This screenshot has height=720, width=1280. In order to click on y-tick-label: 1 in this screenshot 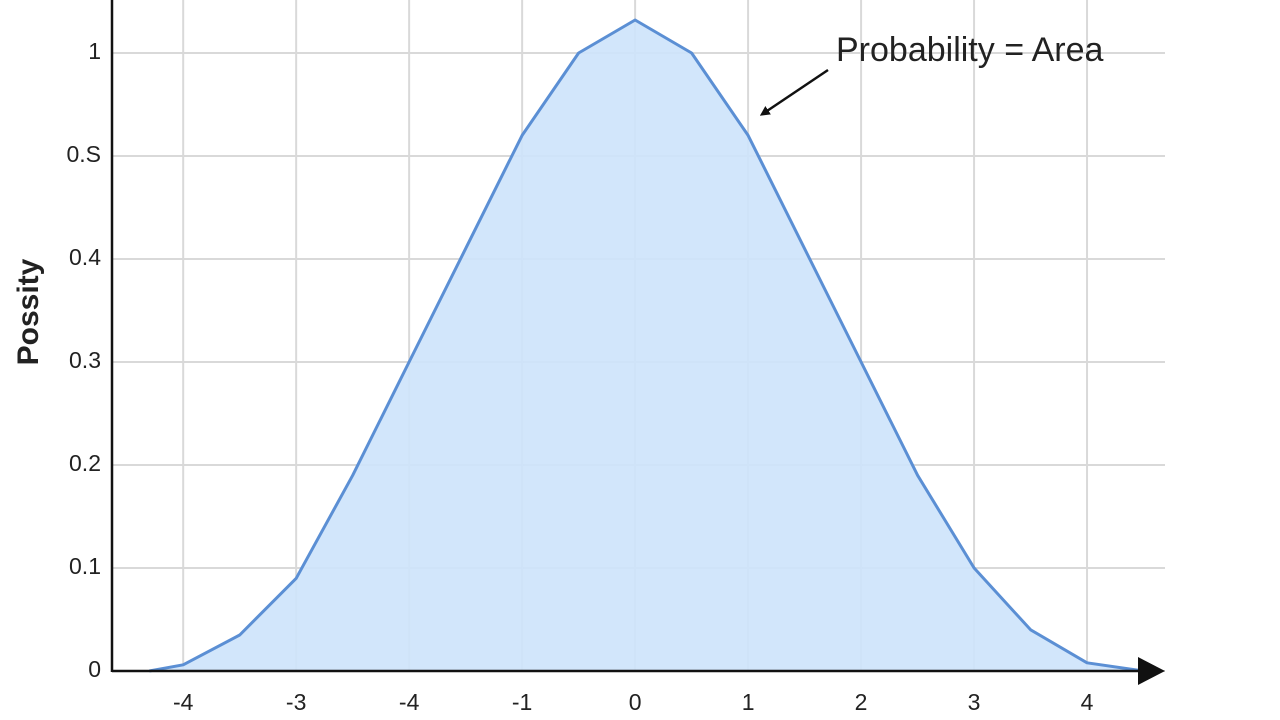, I will do `click(94, 51)`.